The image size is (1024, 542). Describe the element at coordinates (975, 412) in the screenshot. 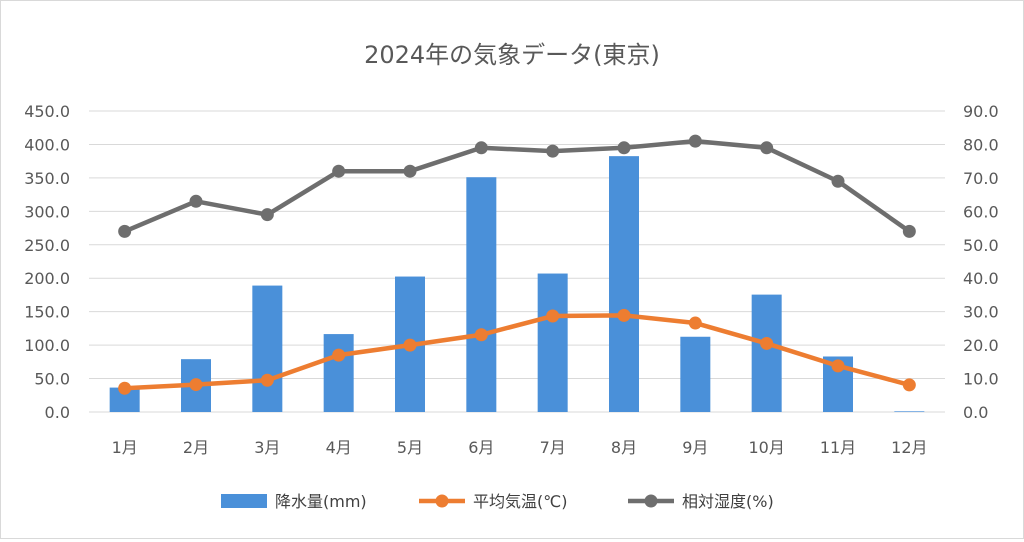

I see `right-axis-tick-label: 0.0` at that location.